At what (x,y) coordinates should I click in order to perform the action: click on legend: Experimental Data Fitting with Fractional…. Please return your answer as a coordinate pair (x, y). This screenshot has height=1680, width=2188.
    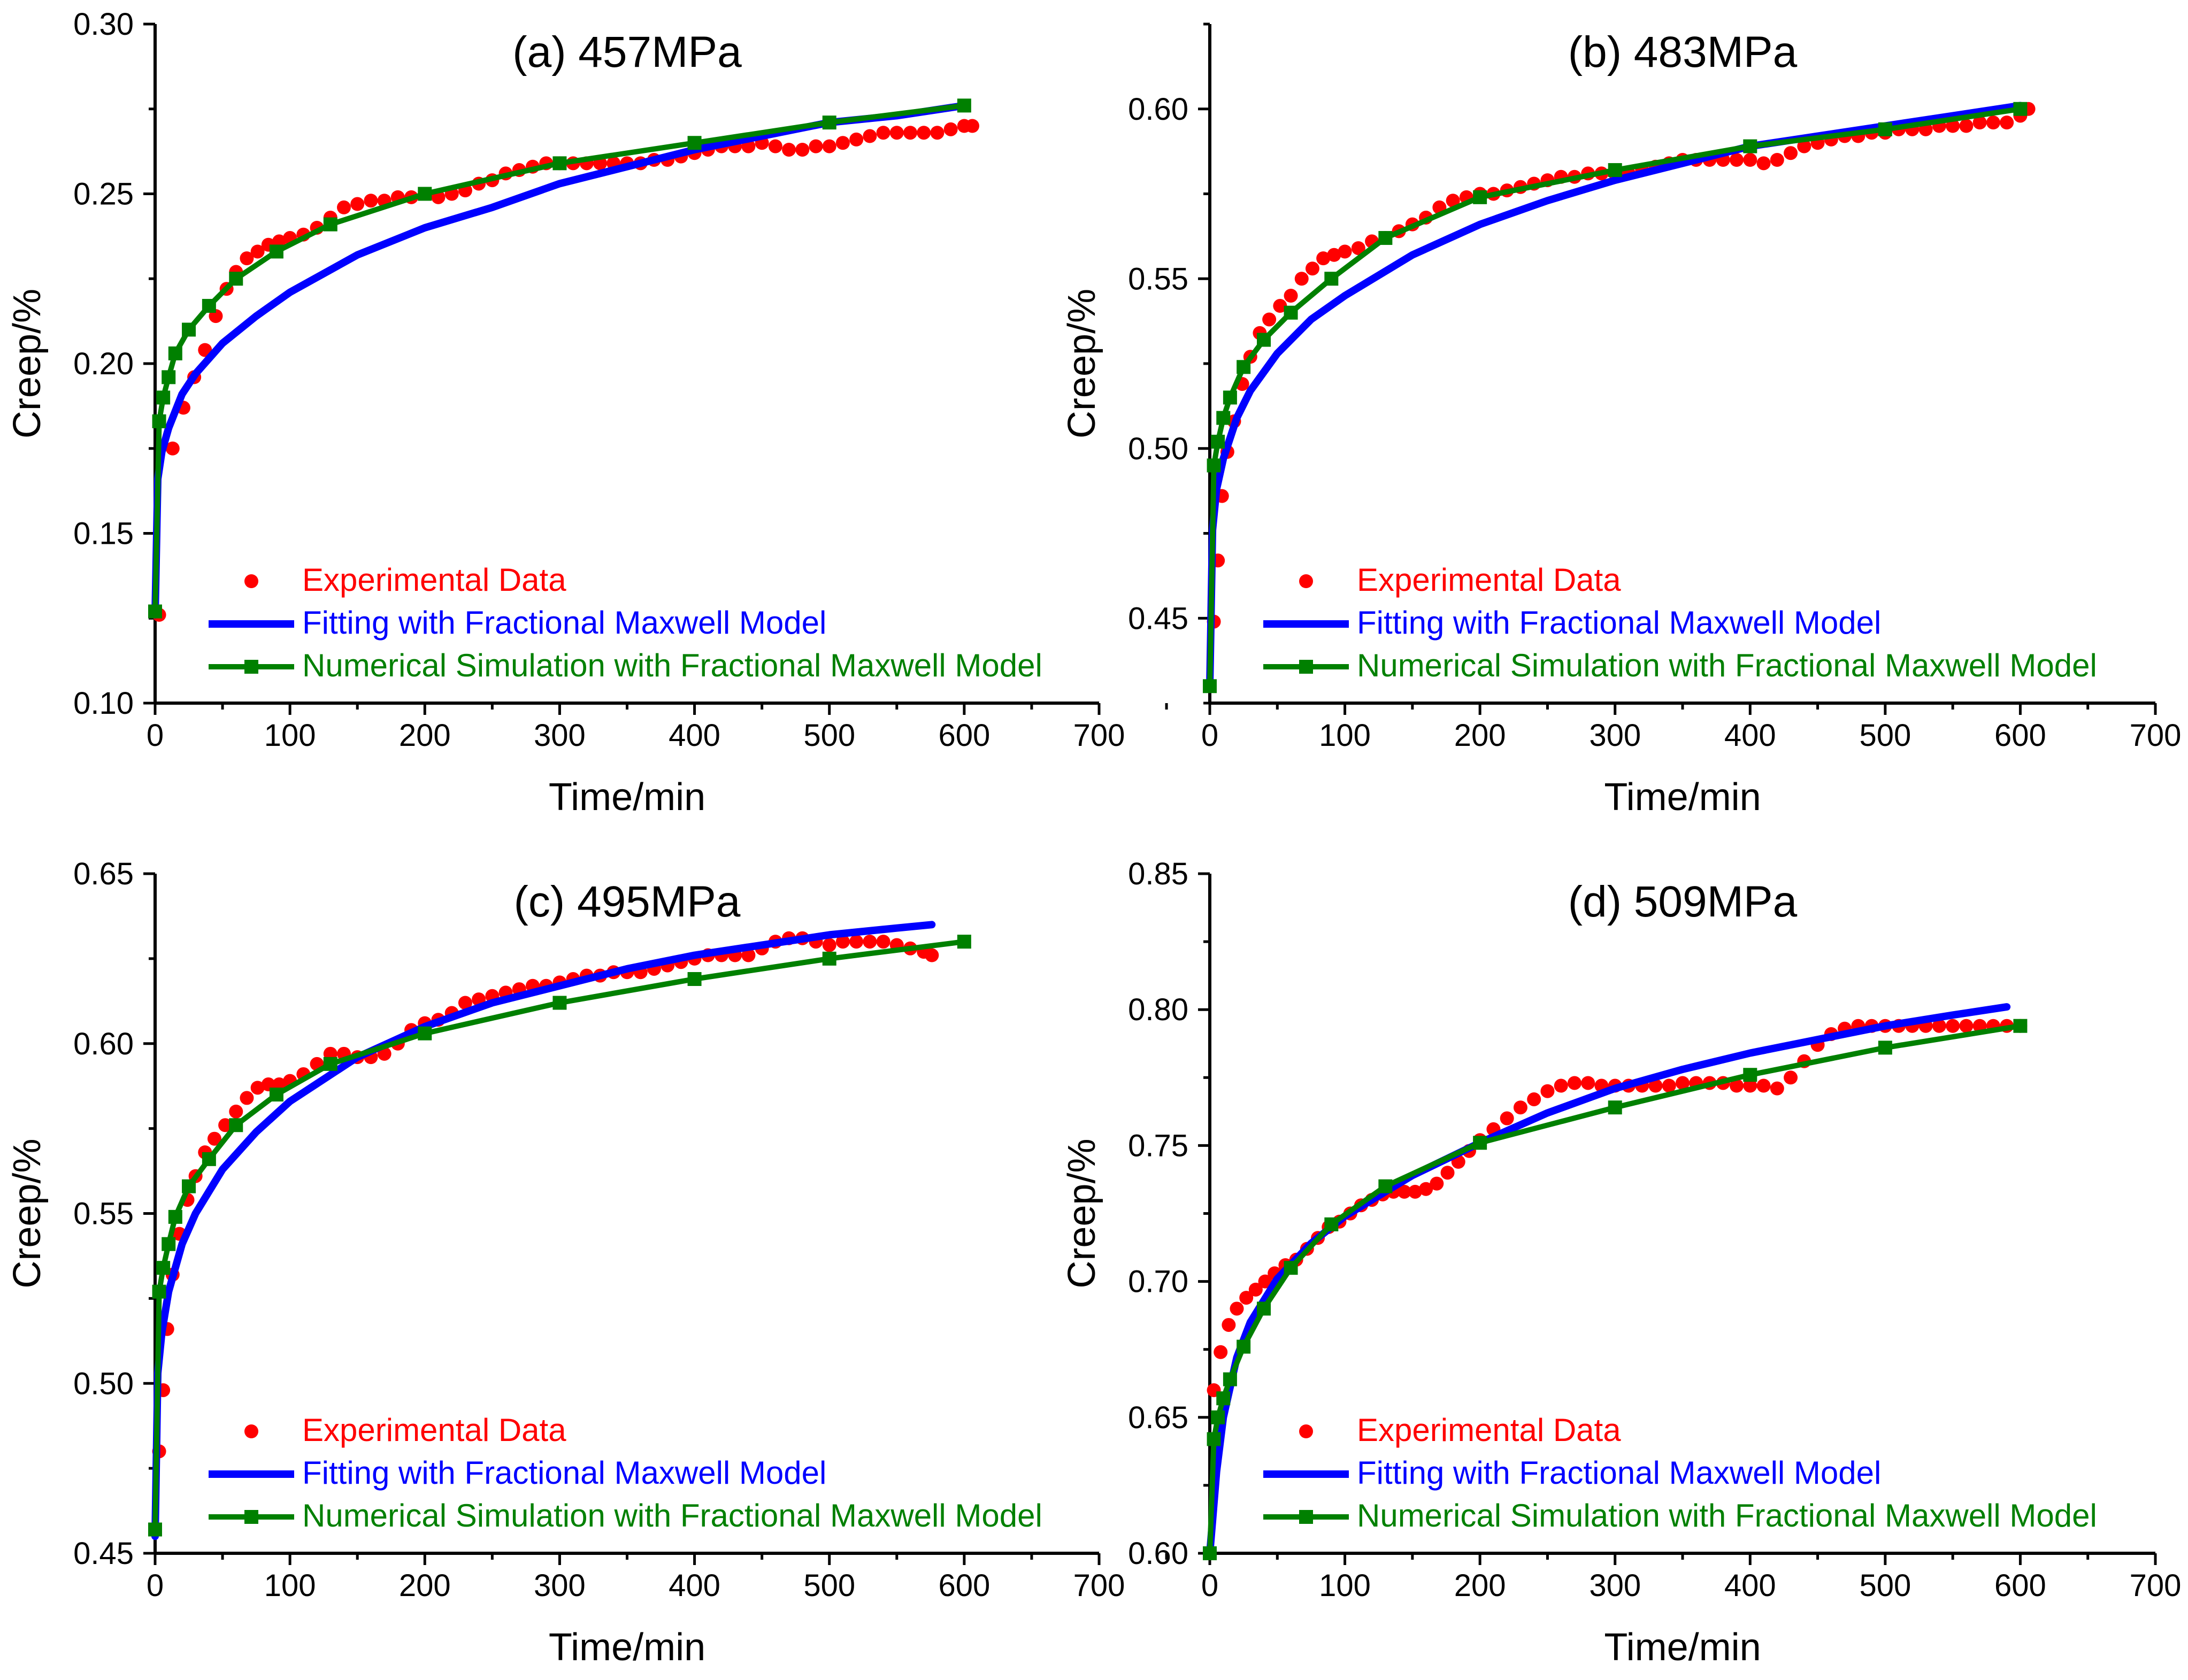
    Looking at the image, I should click on (1680, 1472).